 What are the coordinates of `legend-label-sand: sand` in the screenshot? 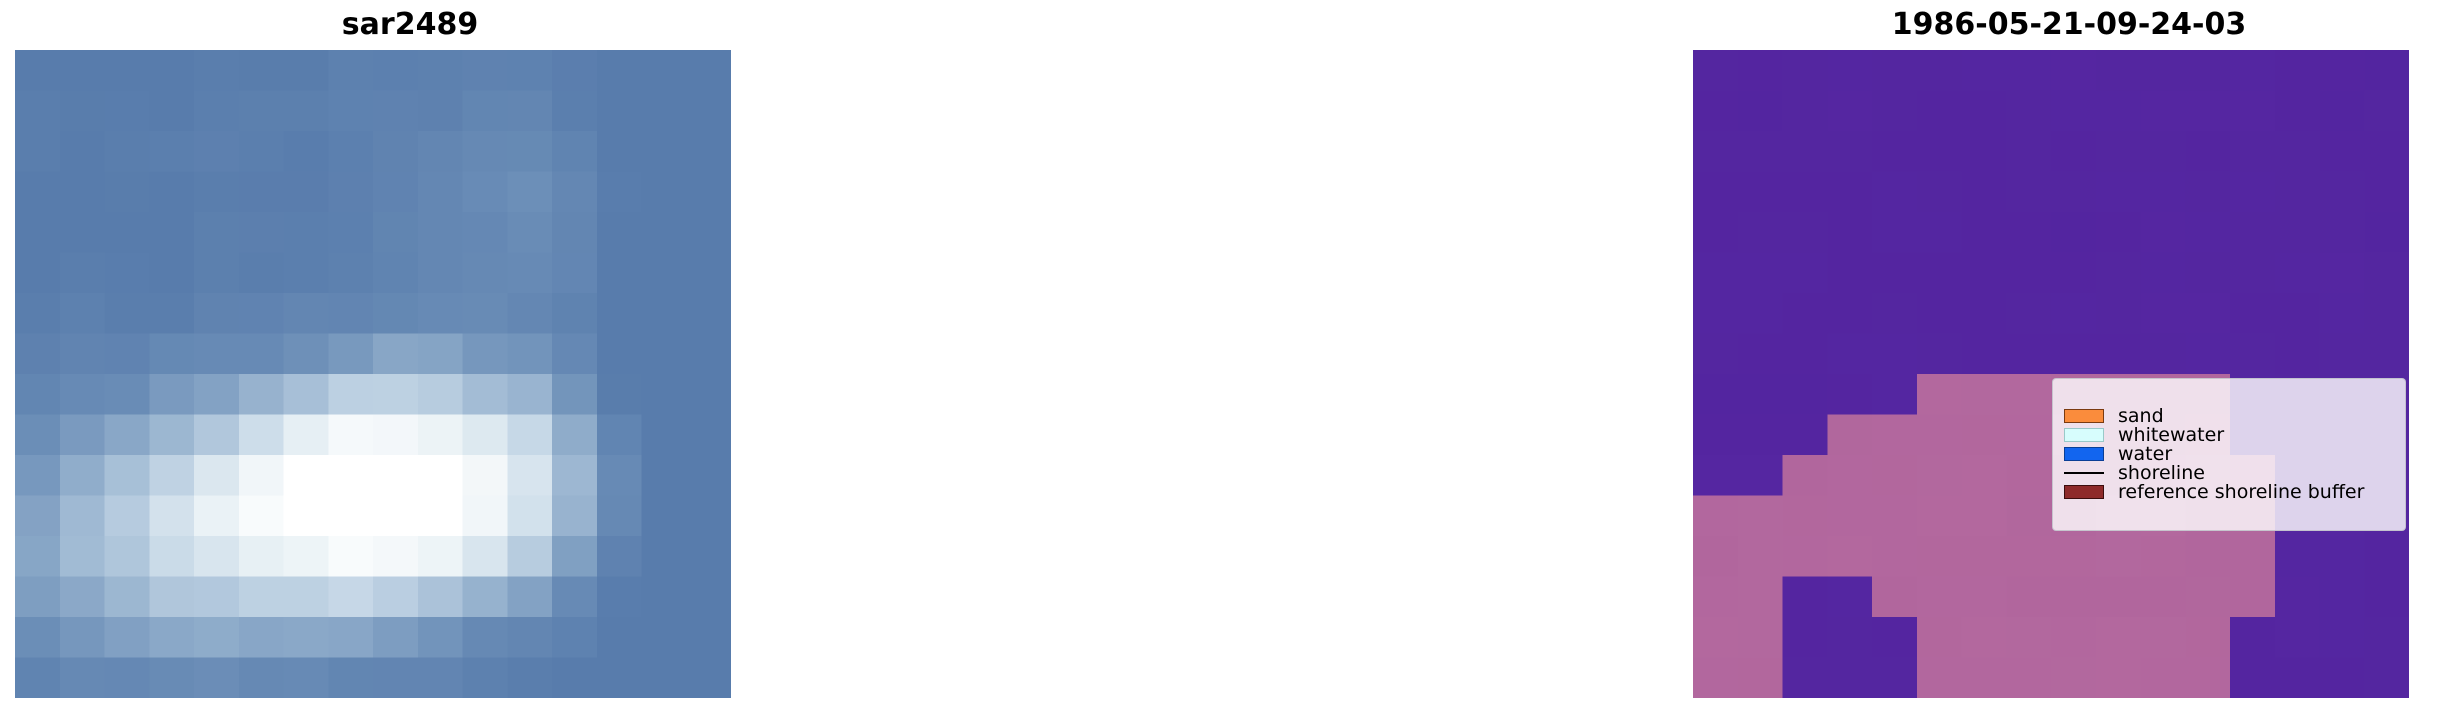 It's located at (2141, 415).